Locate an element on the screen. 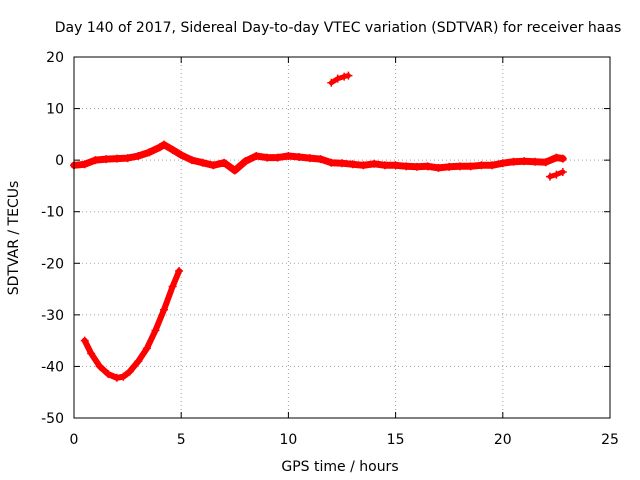  y-tick-label: -20 is located at coordinates (52, 264).